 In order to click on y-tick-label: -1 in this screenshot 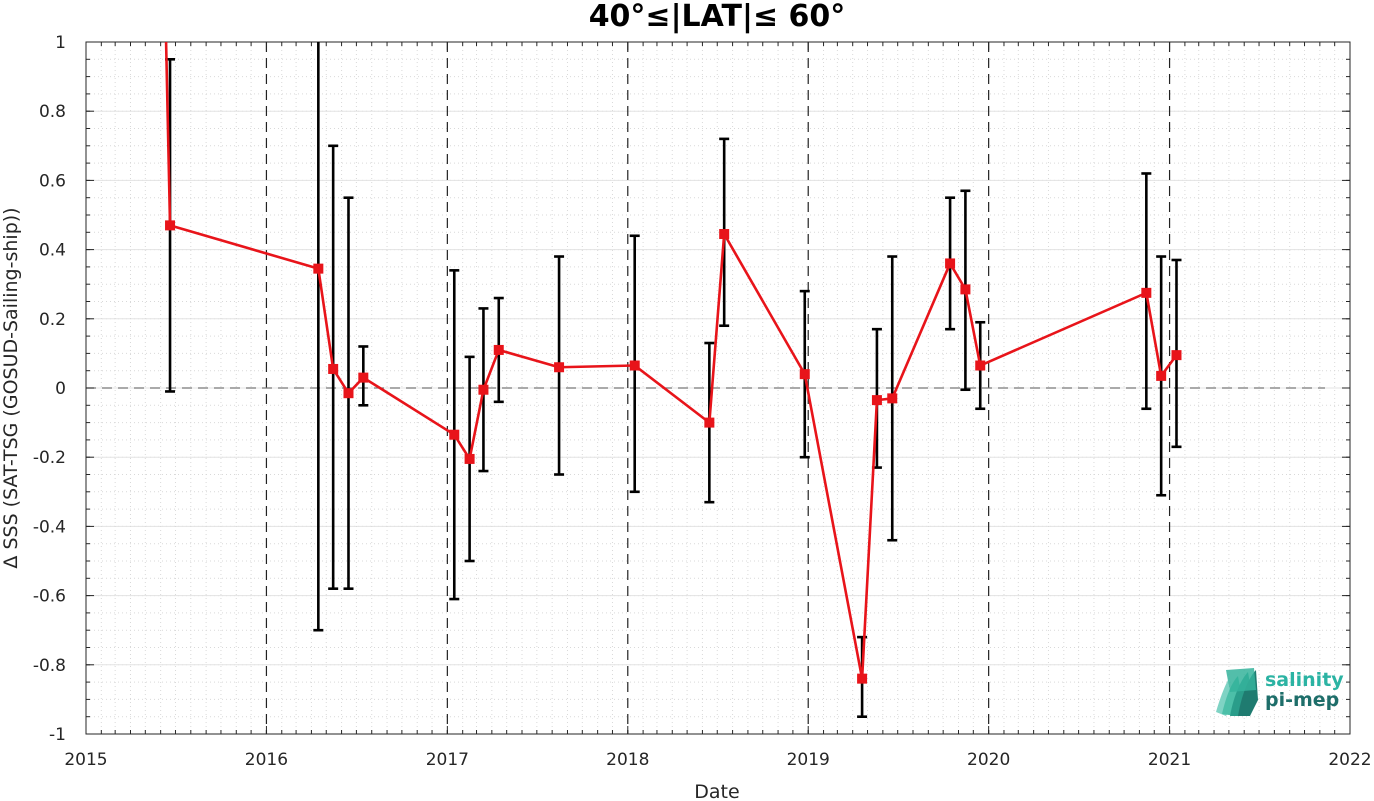, I will do `click(57, 735)`.